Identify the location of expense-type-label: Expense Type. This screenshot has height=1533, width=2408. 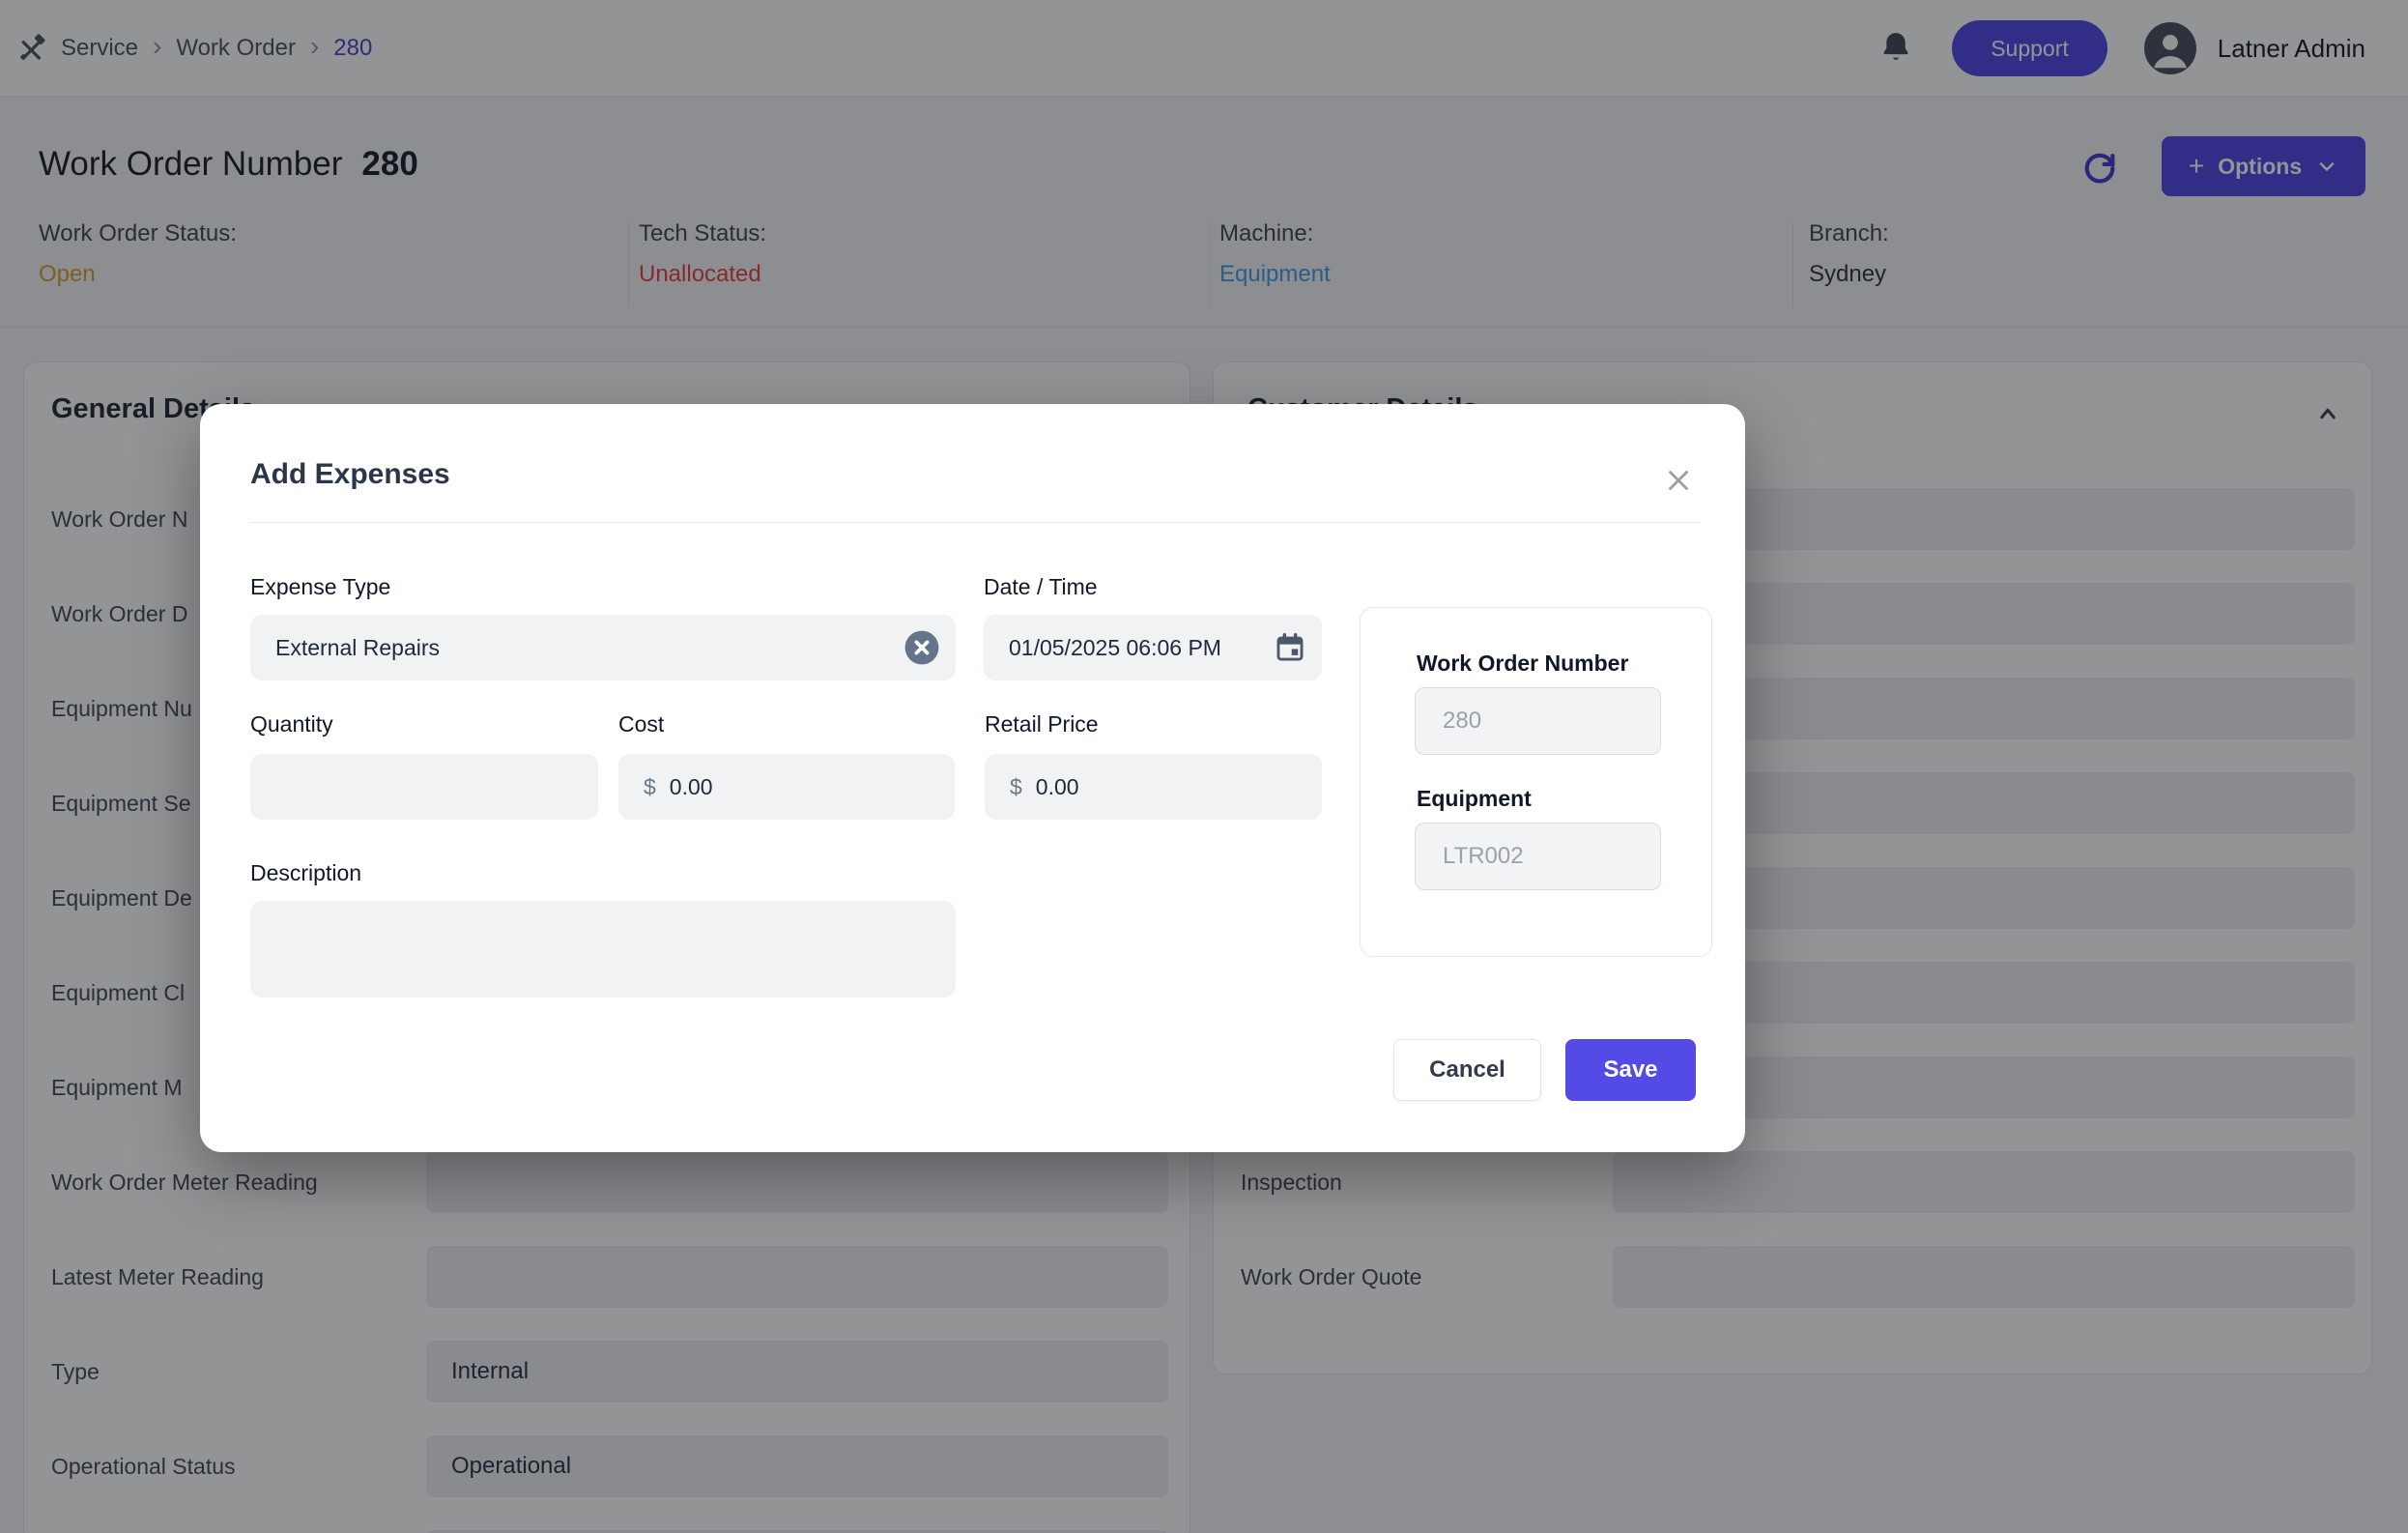
(320, 586).